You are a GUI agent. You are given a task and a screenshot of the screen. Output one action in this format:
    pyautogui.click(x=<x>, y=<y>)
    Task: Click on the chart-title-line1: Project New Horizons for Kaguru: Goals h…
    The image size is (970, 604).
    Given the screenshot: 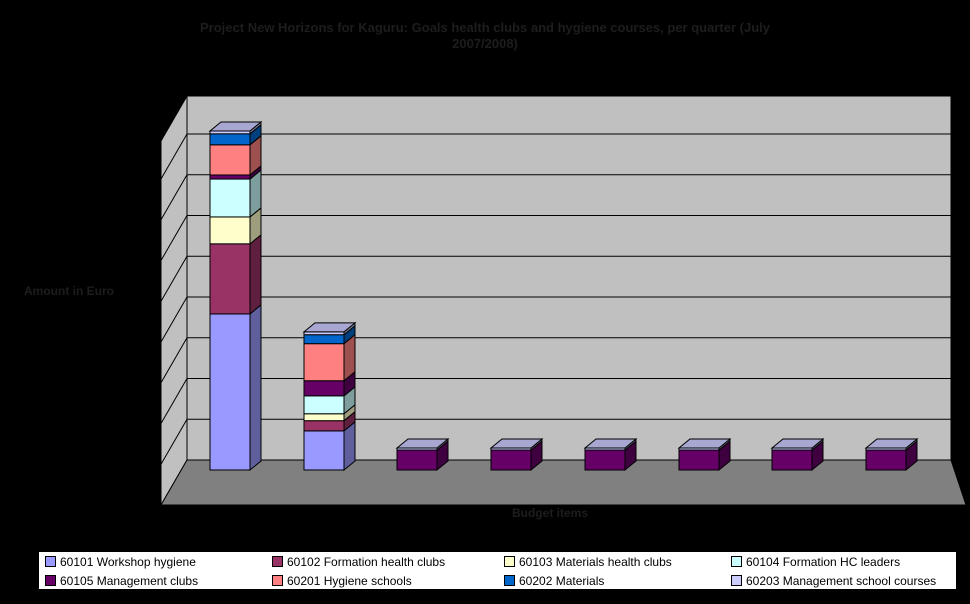 What is the action you would take?
    pyautogui.click(x=485, y=27)
    